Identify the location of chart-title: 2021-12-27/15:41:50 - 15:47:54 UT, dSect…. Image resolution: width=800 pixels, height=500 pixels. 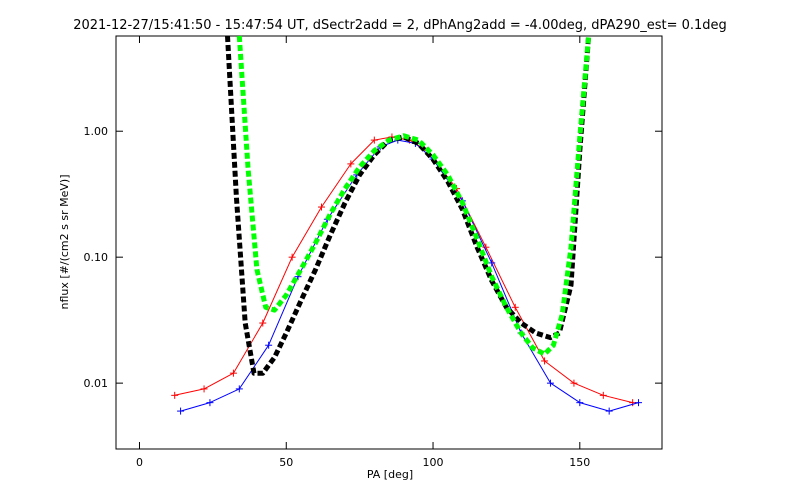
(400, 25).